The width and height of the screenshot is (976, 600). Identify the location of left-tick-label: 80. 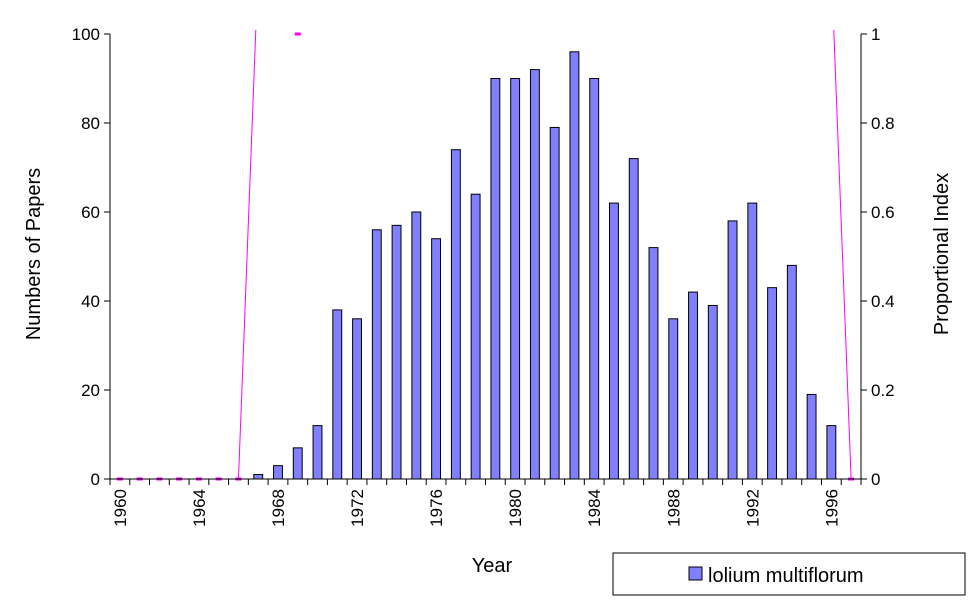
(90, 123).